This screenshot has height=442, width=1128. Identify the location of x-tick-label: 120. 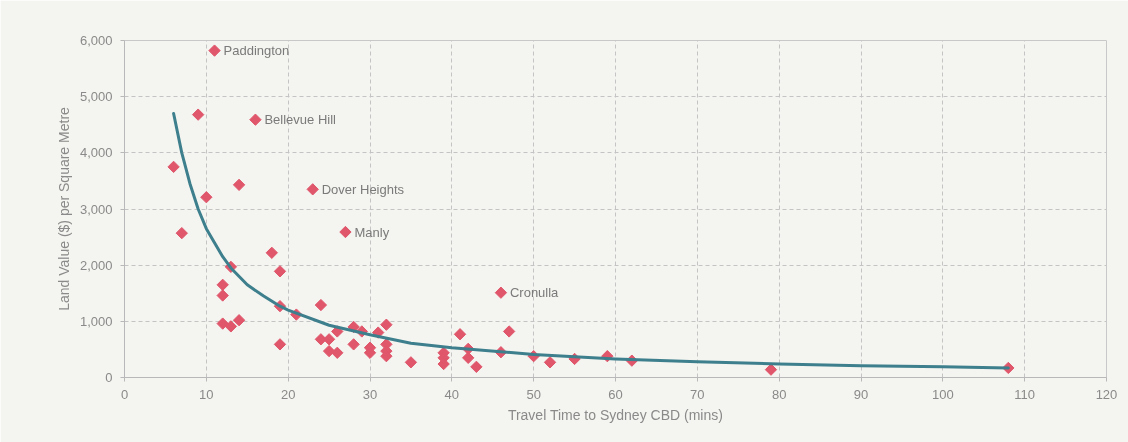
(1106, 394).